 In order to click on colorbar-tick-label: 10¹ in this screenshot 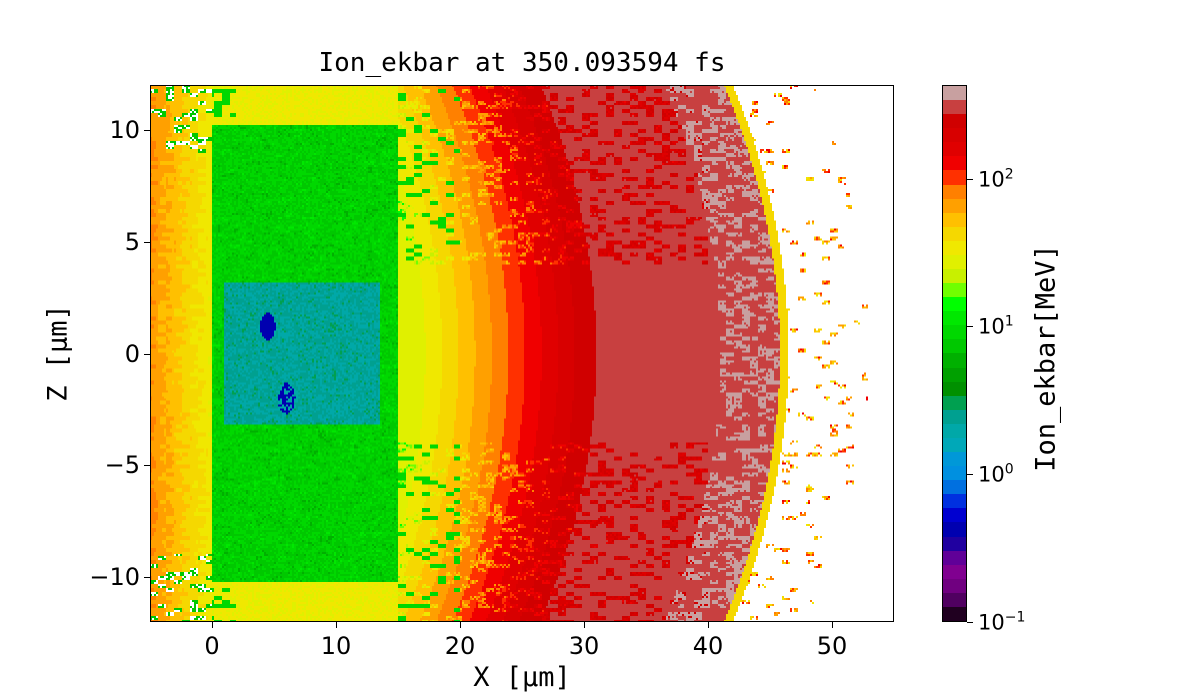, I will do `click(996, 326)`.